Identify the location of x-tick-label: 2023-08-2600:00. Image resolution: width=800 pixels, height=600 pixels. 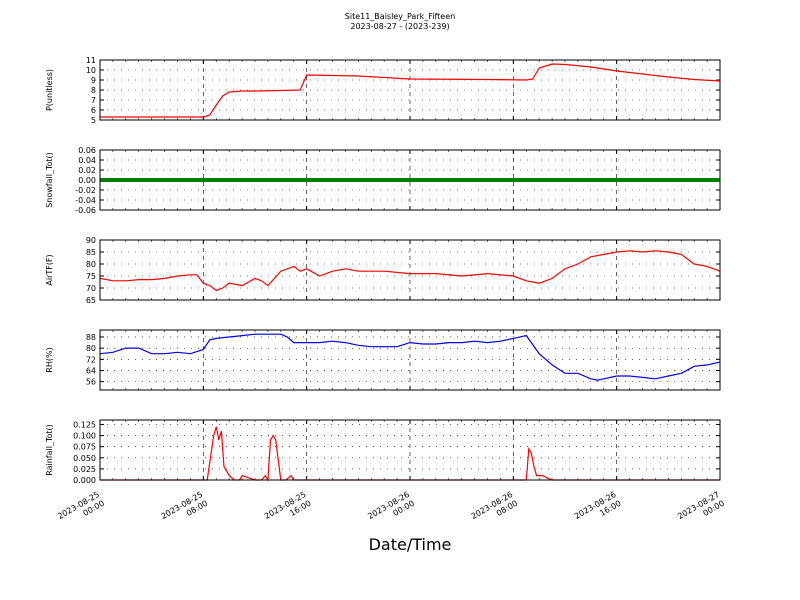
(391, 510).